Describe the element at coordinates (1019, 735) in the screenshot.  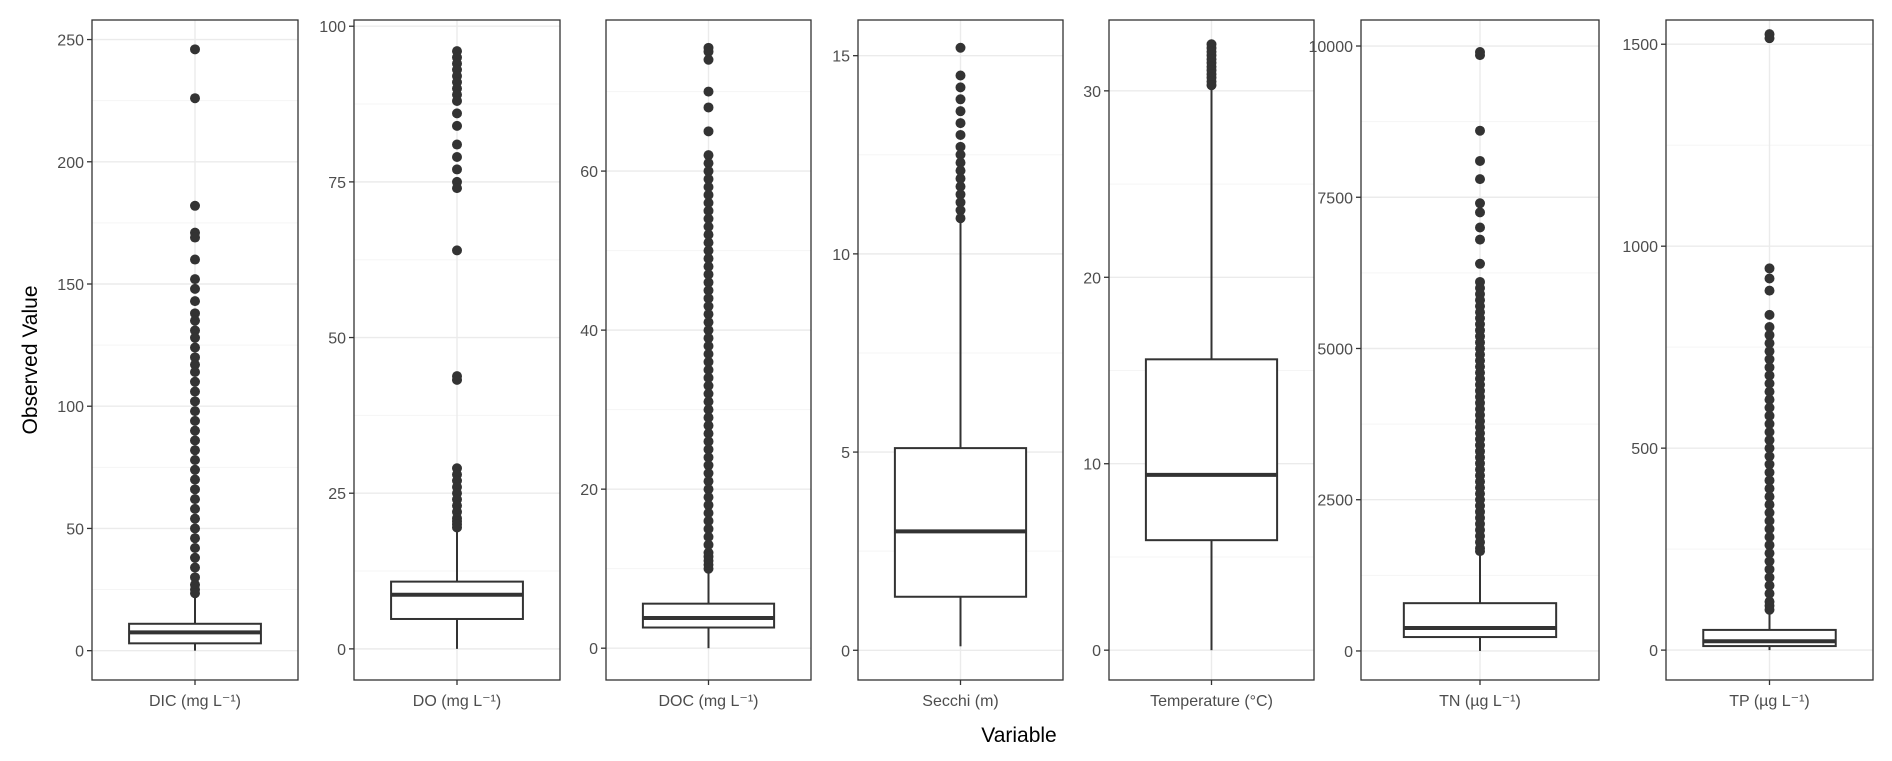
I see `x-axis-title: Variable` at that location.